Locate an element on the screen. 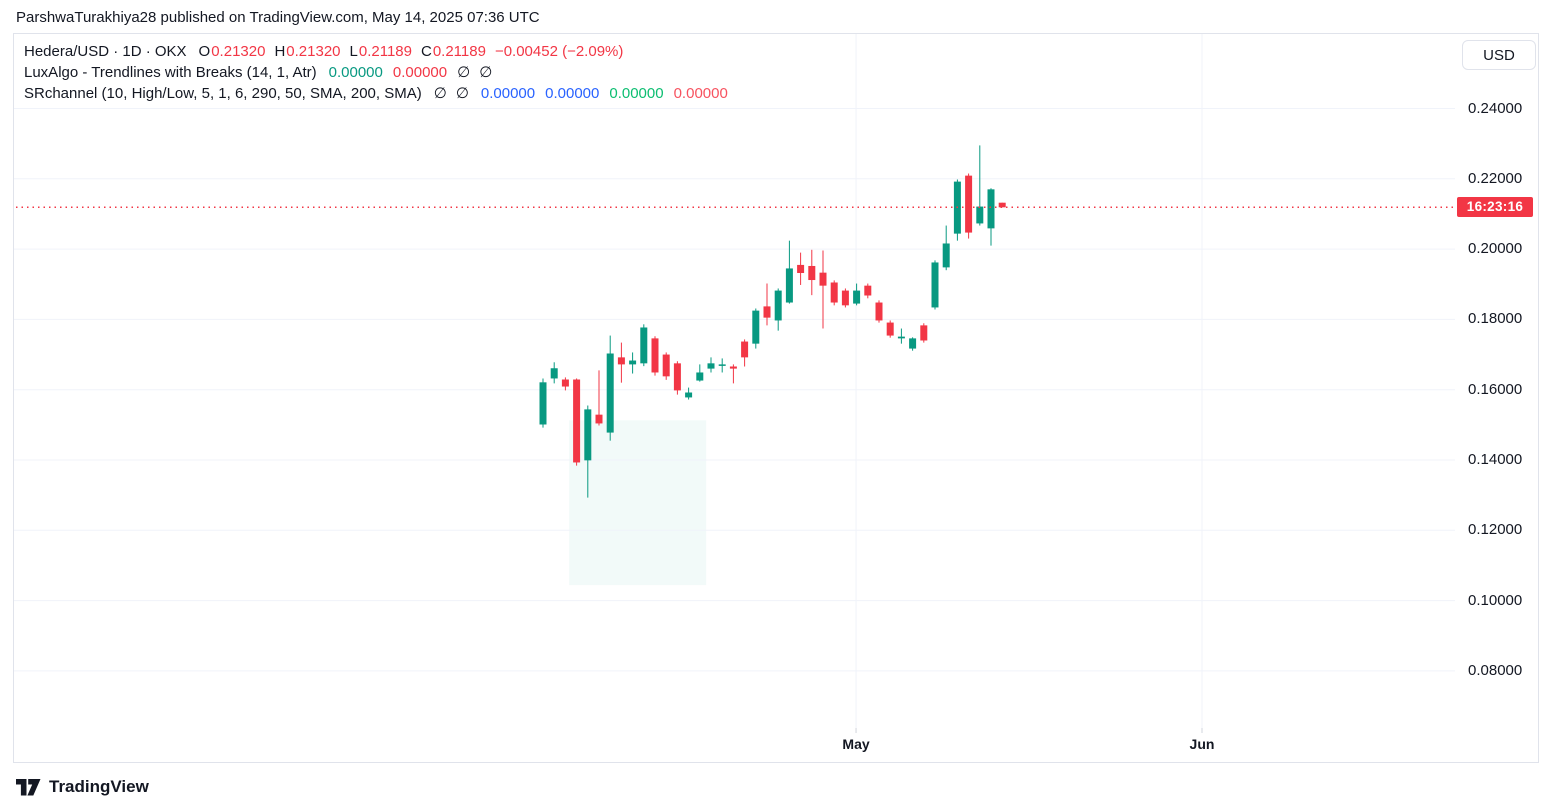 The image size is (1554, 810). candlestick-series is located at coordinates (772, 321).